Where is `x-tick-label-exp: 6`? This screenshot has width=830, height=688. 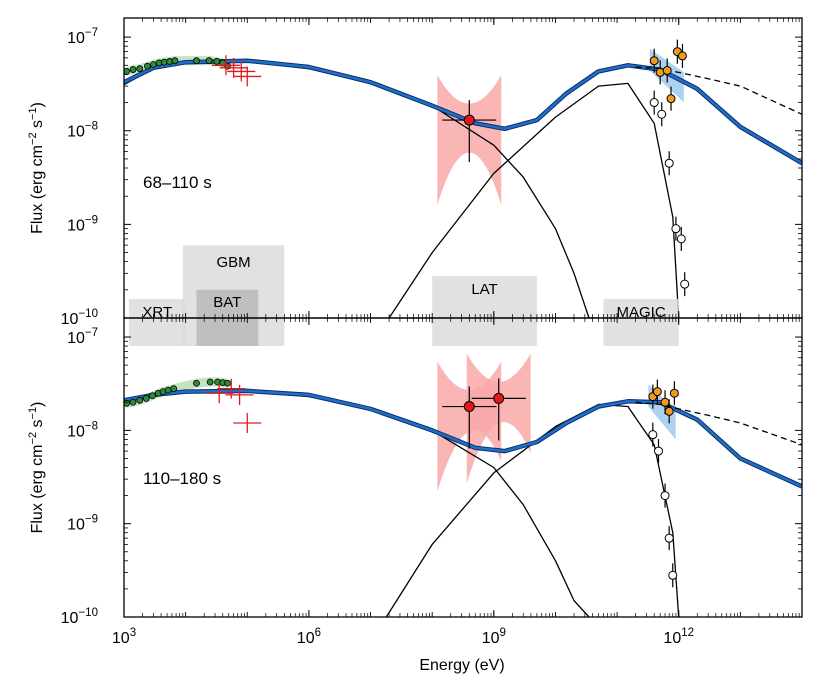
x-tick-label-exp: 6 is located at coordinates (318, 633).